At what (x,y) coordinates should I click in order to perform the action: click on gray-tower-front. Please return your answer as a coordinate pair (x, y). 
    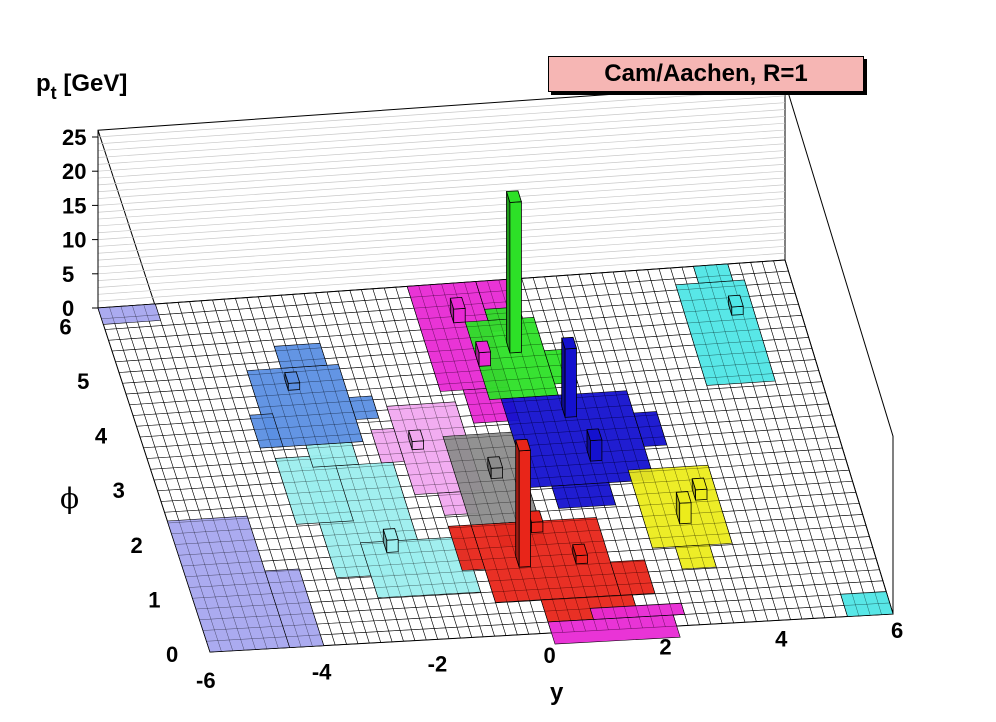
    Looking at the image, I should click on (497, 473).